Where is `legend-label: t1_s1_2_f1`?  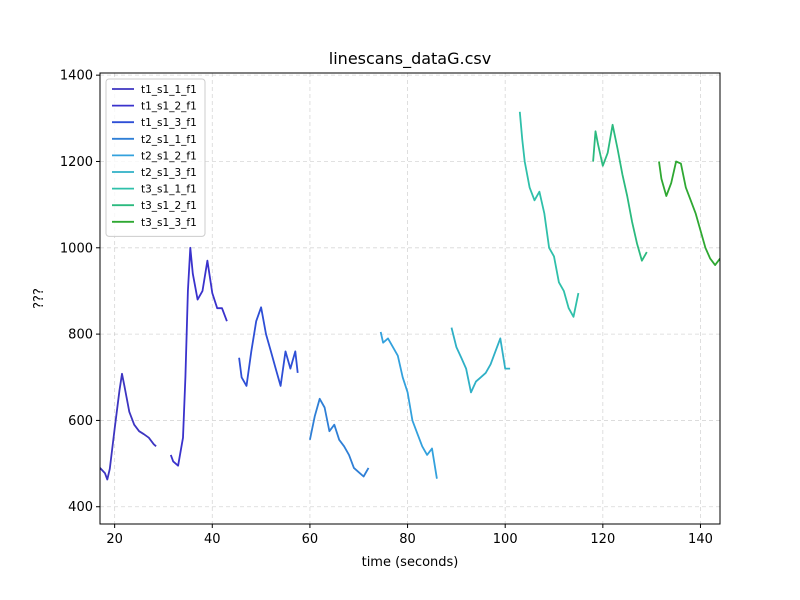
legend-label: t1_s1_2_f1 is located at coordinates (169, 107).